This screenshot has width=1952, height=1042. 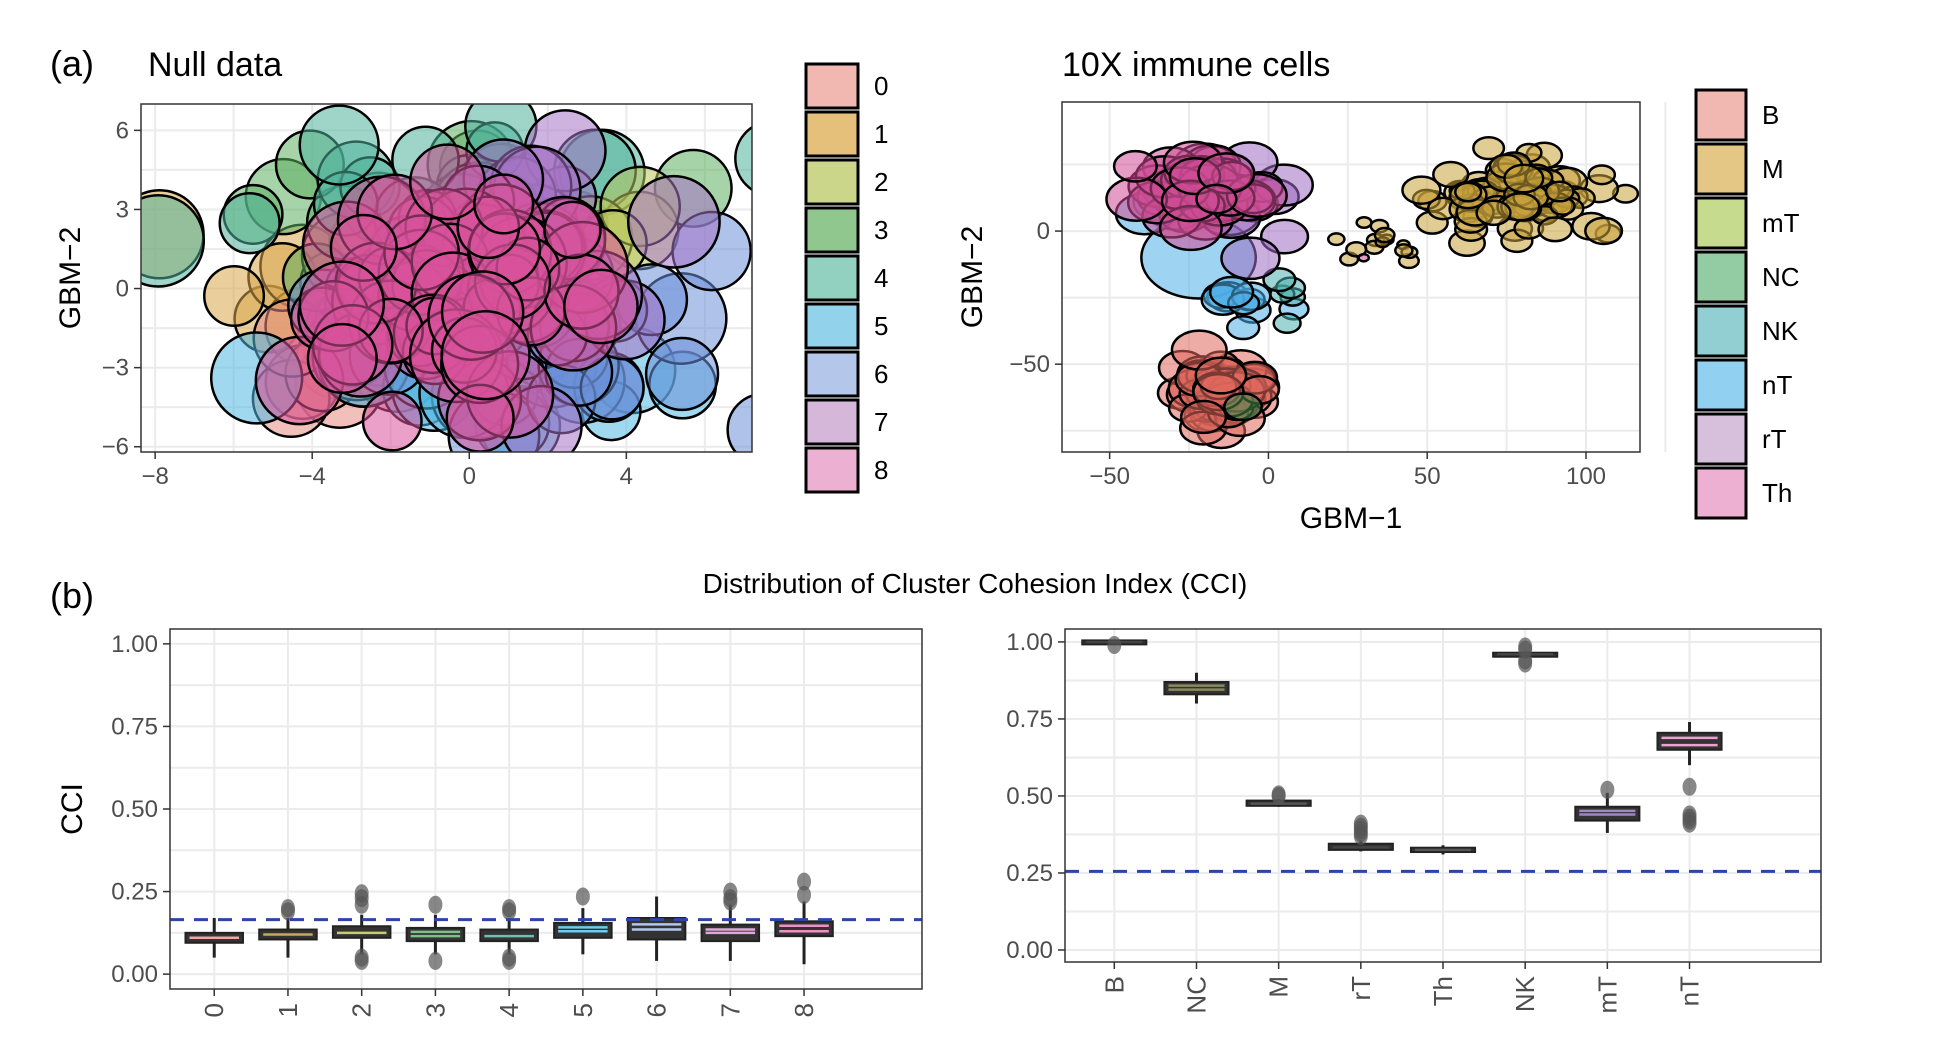 I want to click on legend-item: 5, so click(x=846, y=326).